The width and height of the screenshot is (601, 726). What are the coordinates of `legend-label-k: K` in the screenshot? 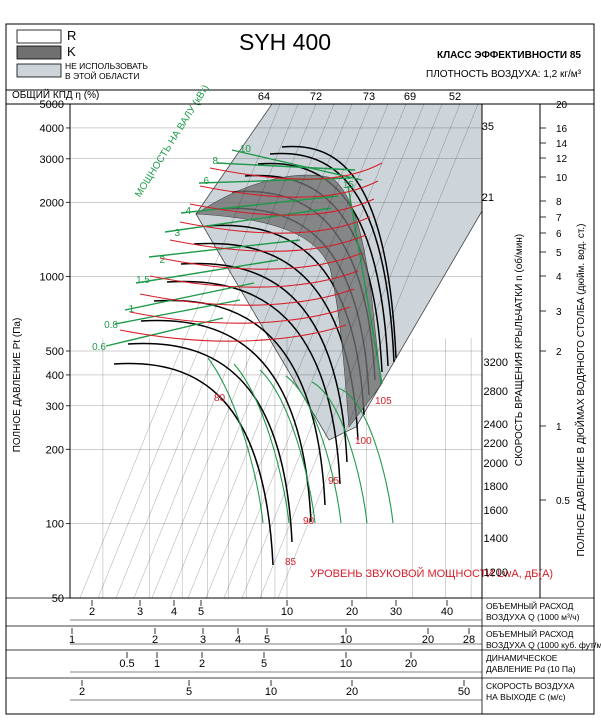 It's located at (71, 51).